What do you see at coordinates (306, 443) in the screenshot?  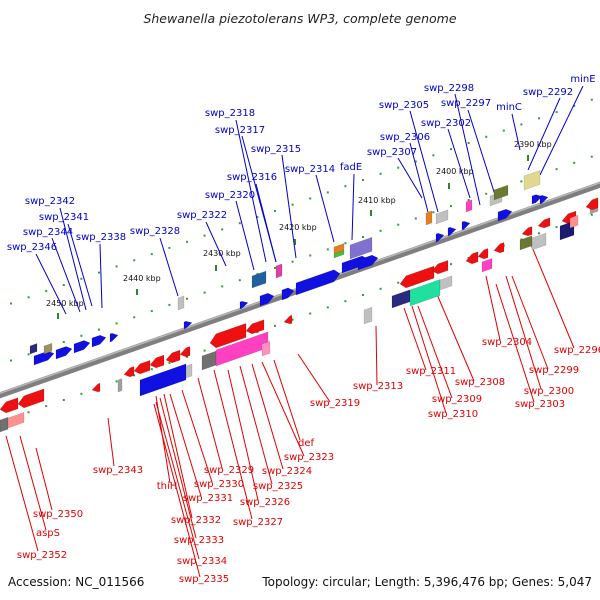 I see `gene-label: def` at bounding box center [306, 443].